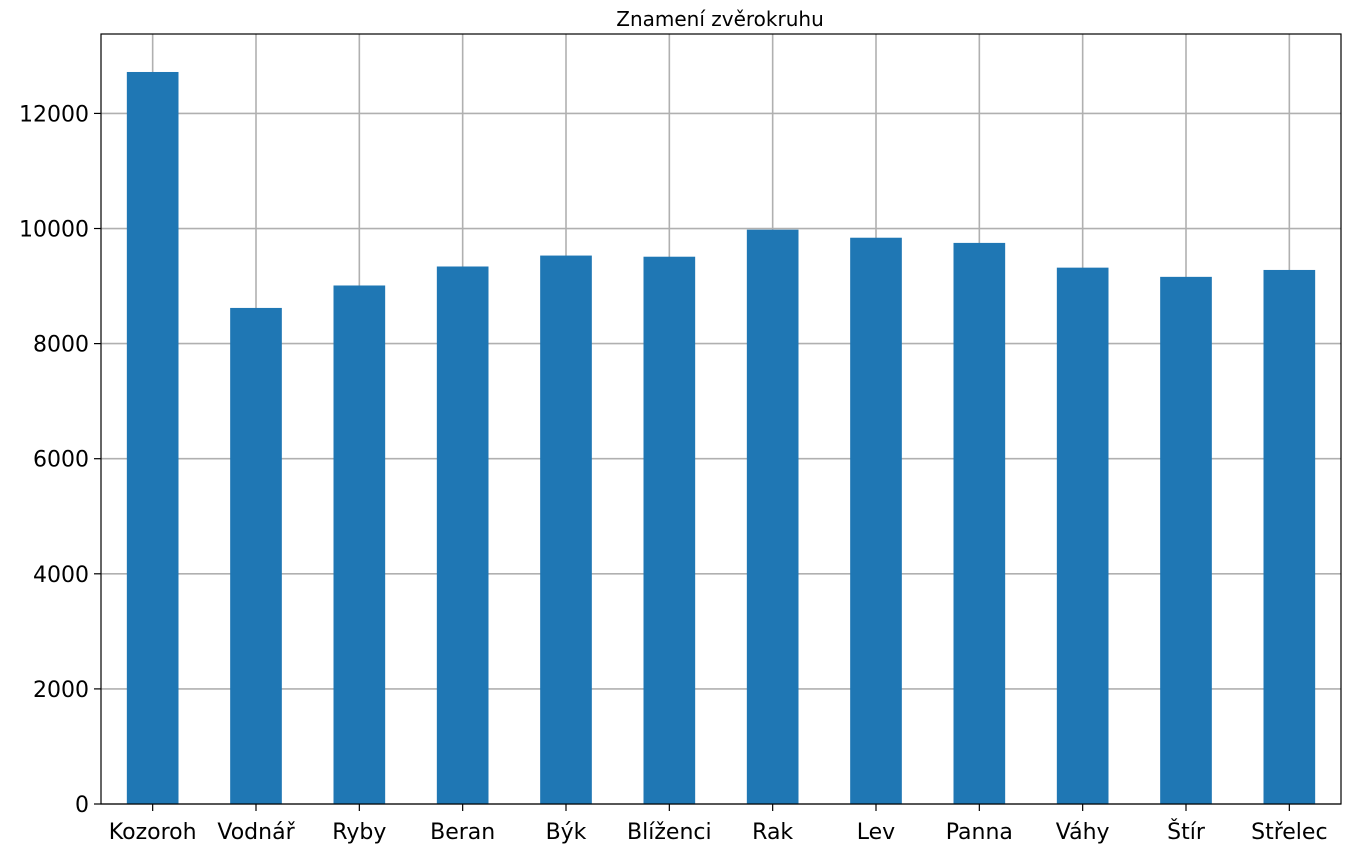  Describe the element at coordinates (61, 575) in the screenshot. I see `y-tick-label: 4000` at that location.